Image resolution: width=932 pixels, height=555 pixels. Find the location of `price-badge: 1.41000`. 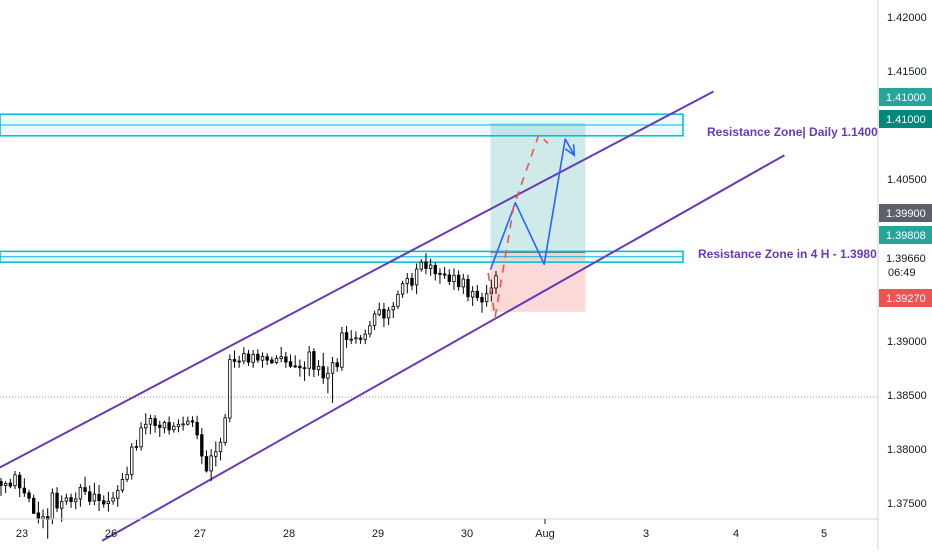

price-badge: 1.41000 is located at coordinates (905, 97).